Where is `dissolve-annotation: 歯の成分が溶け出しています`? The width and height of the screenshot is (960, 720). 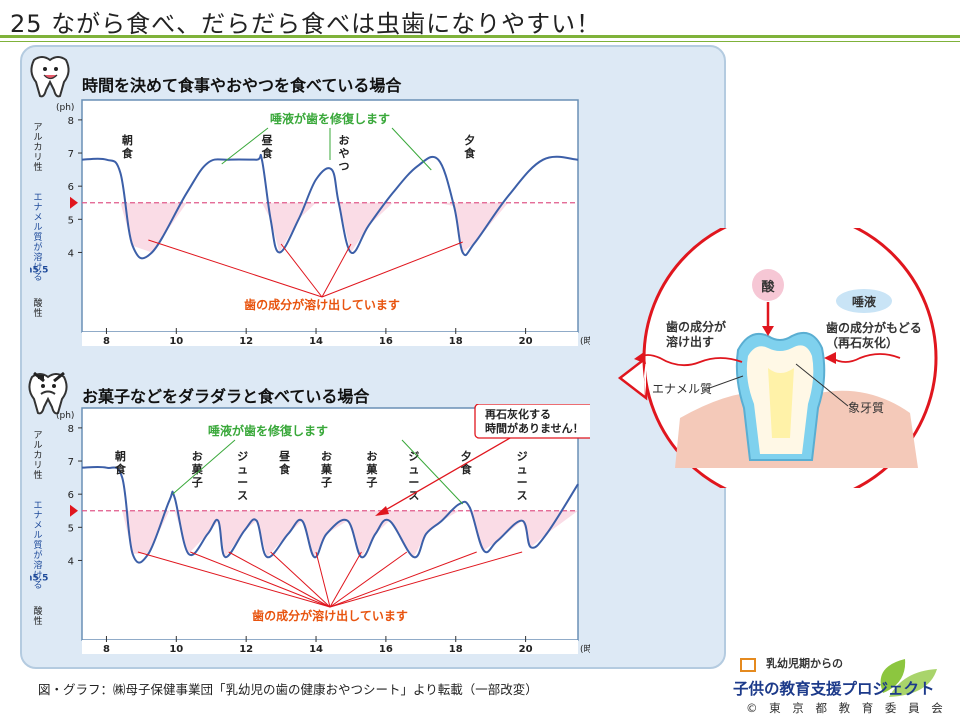
dissolve-annotation: 歯の成分が溶け出しています is located at coordinates (322, 304).